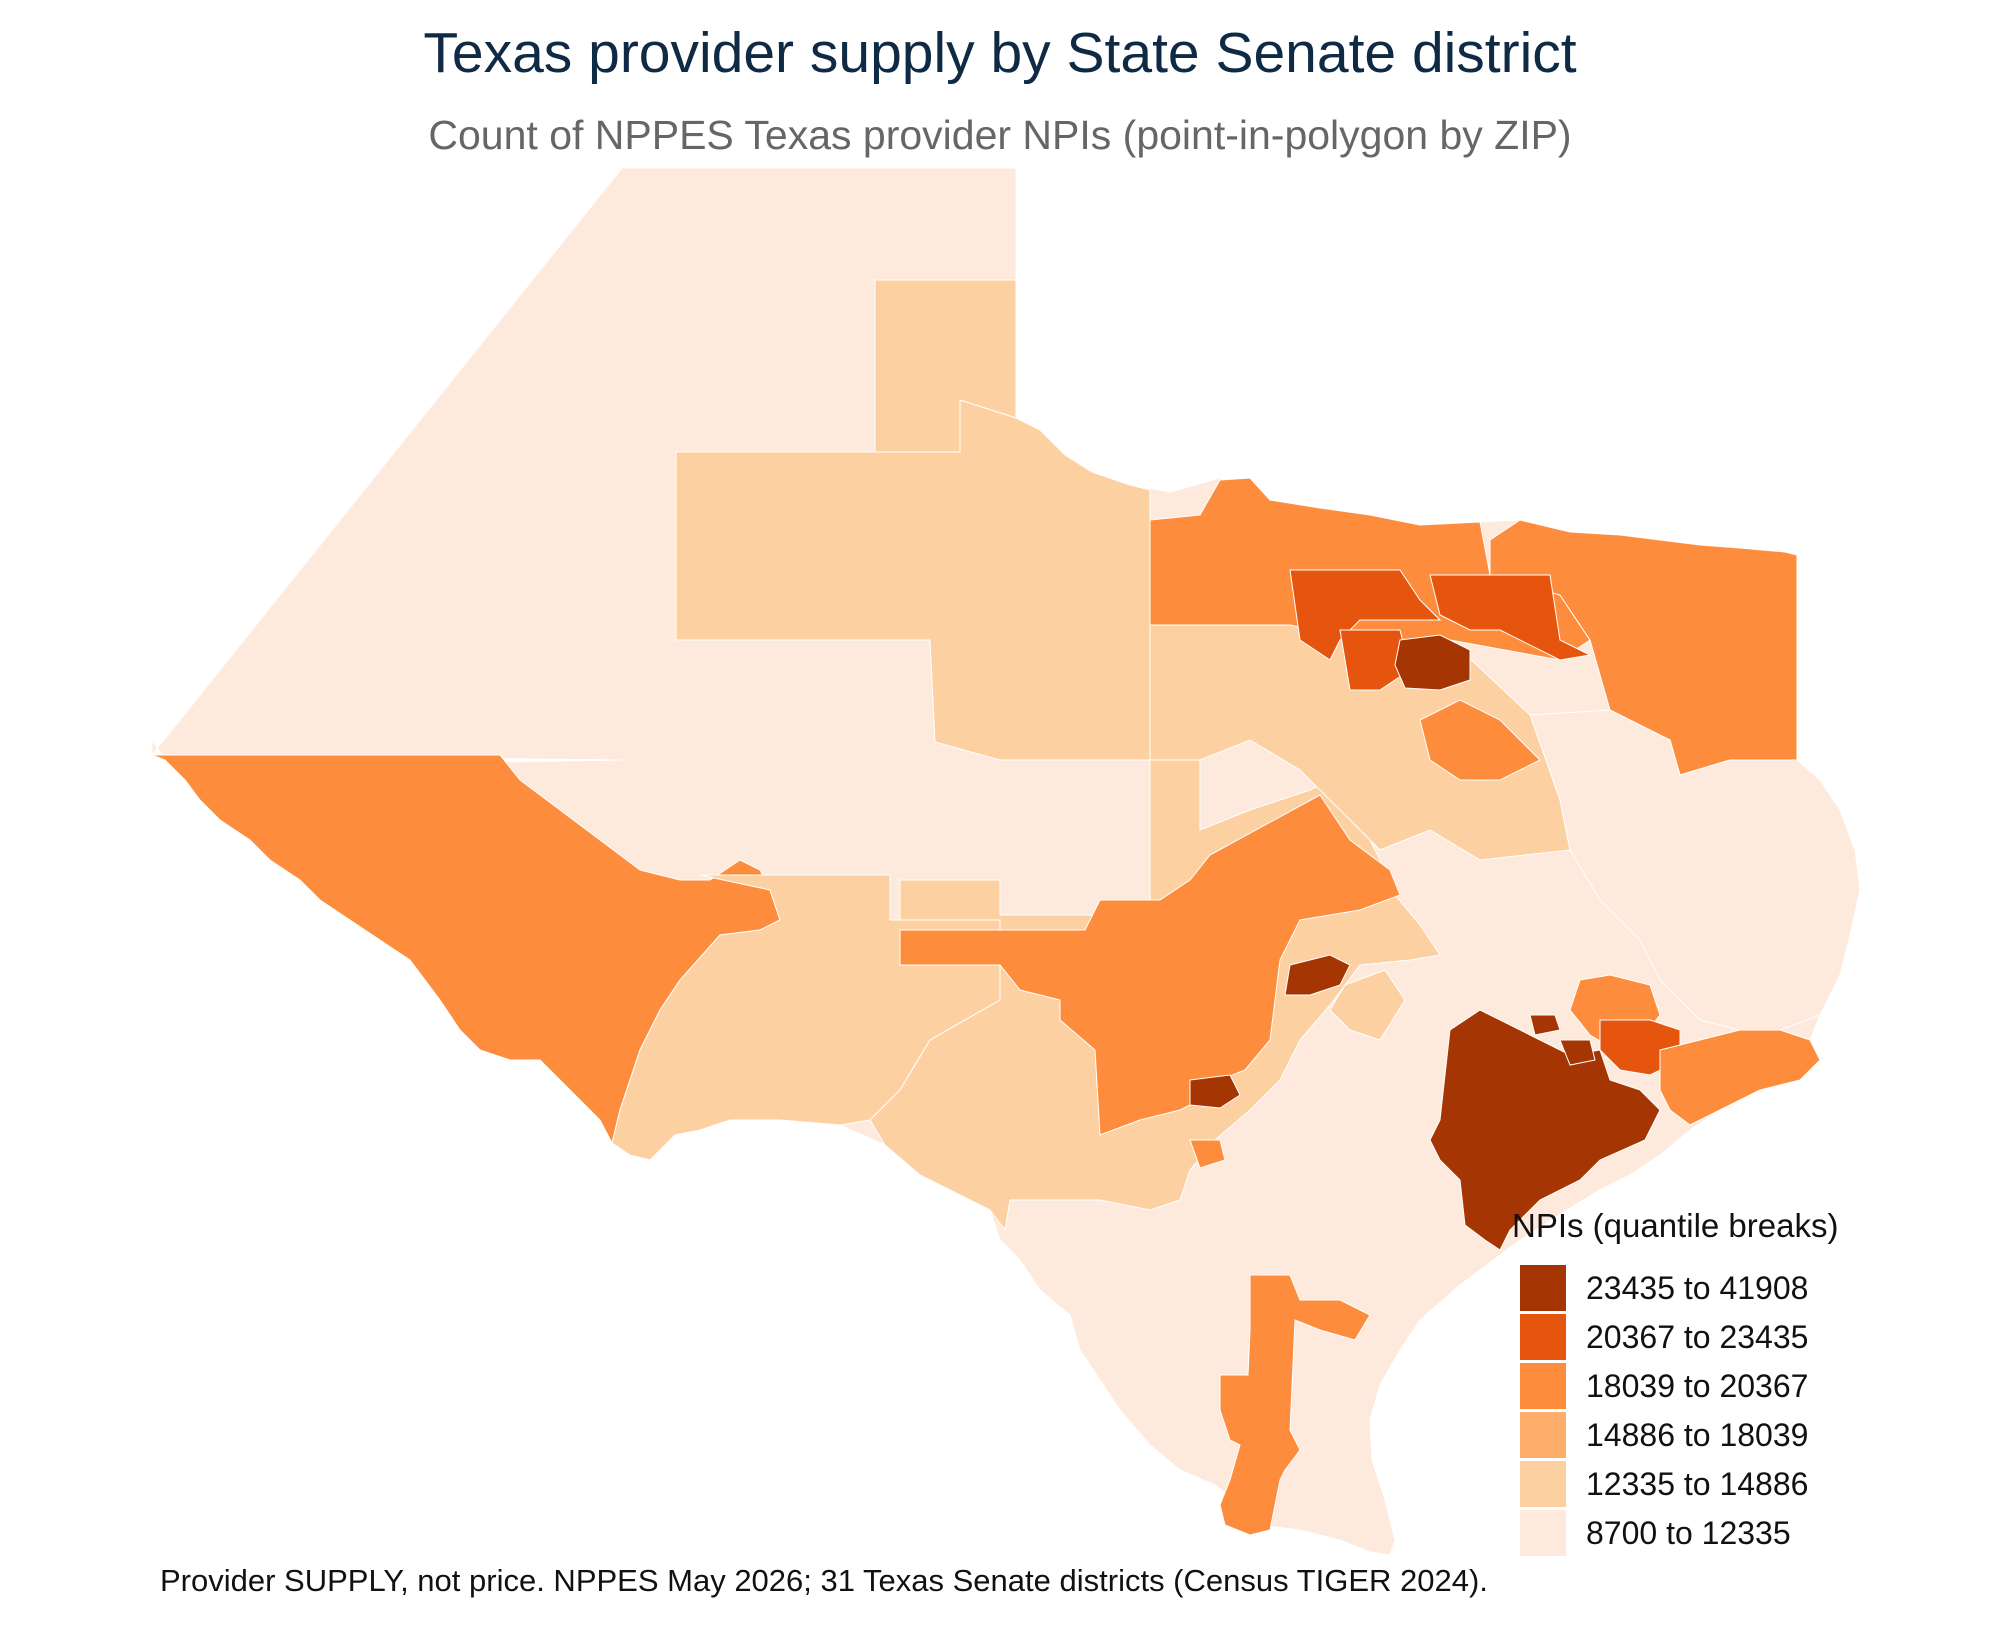 This screenshot has width=2000, height=1625. I want to click on district-san-antonio, so click(1215, 1091).